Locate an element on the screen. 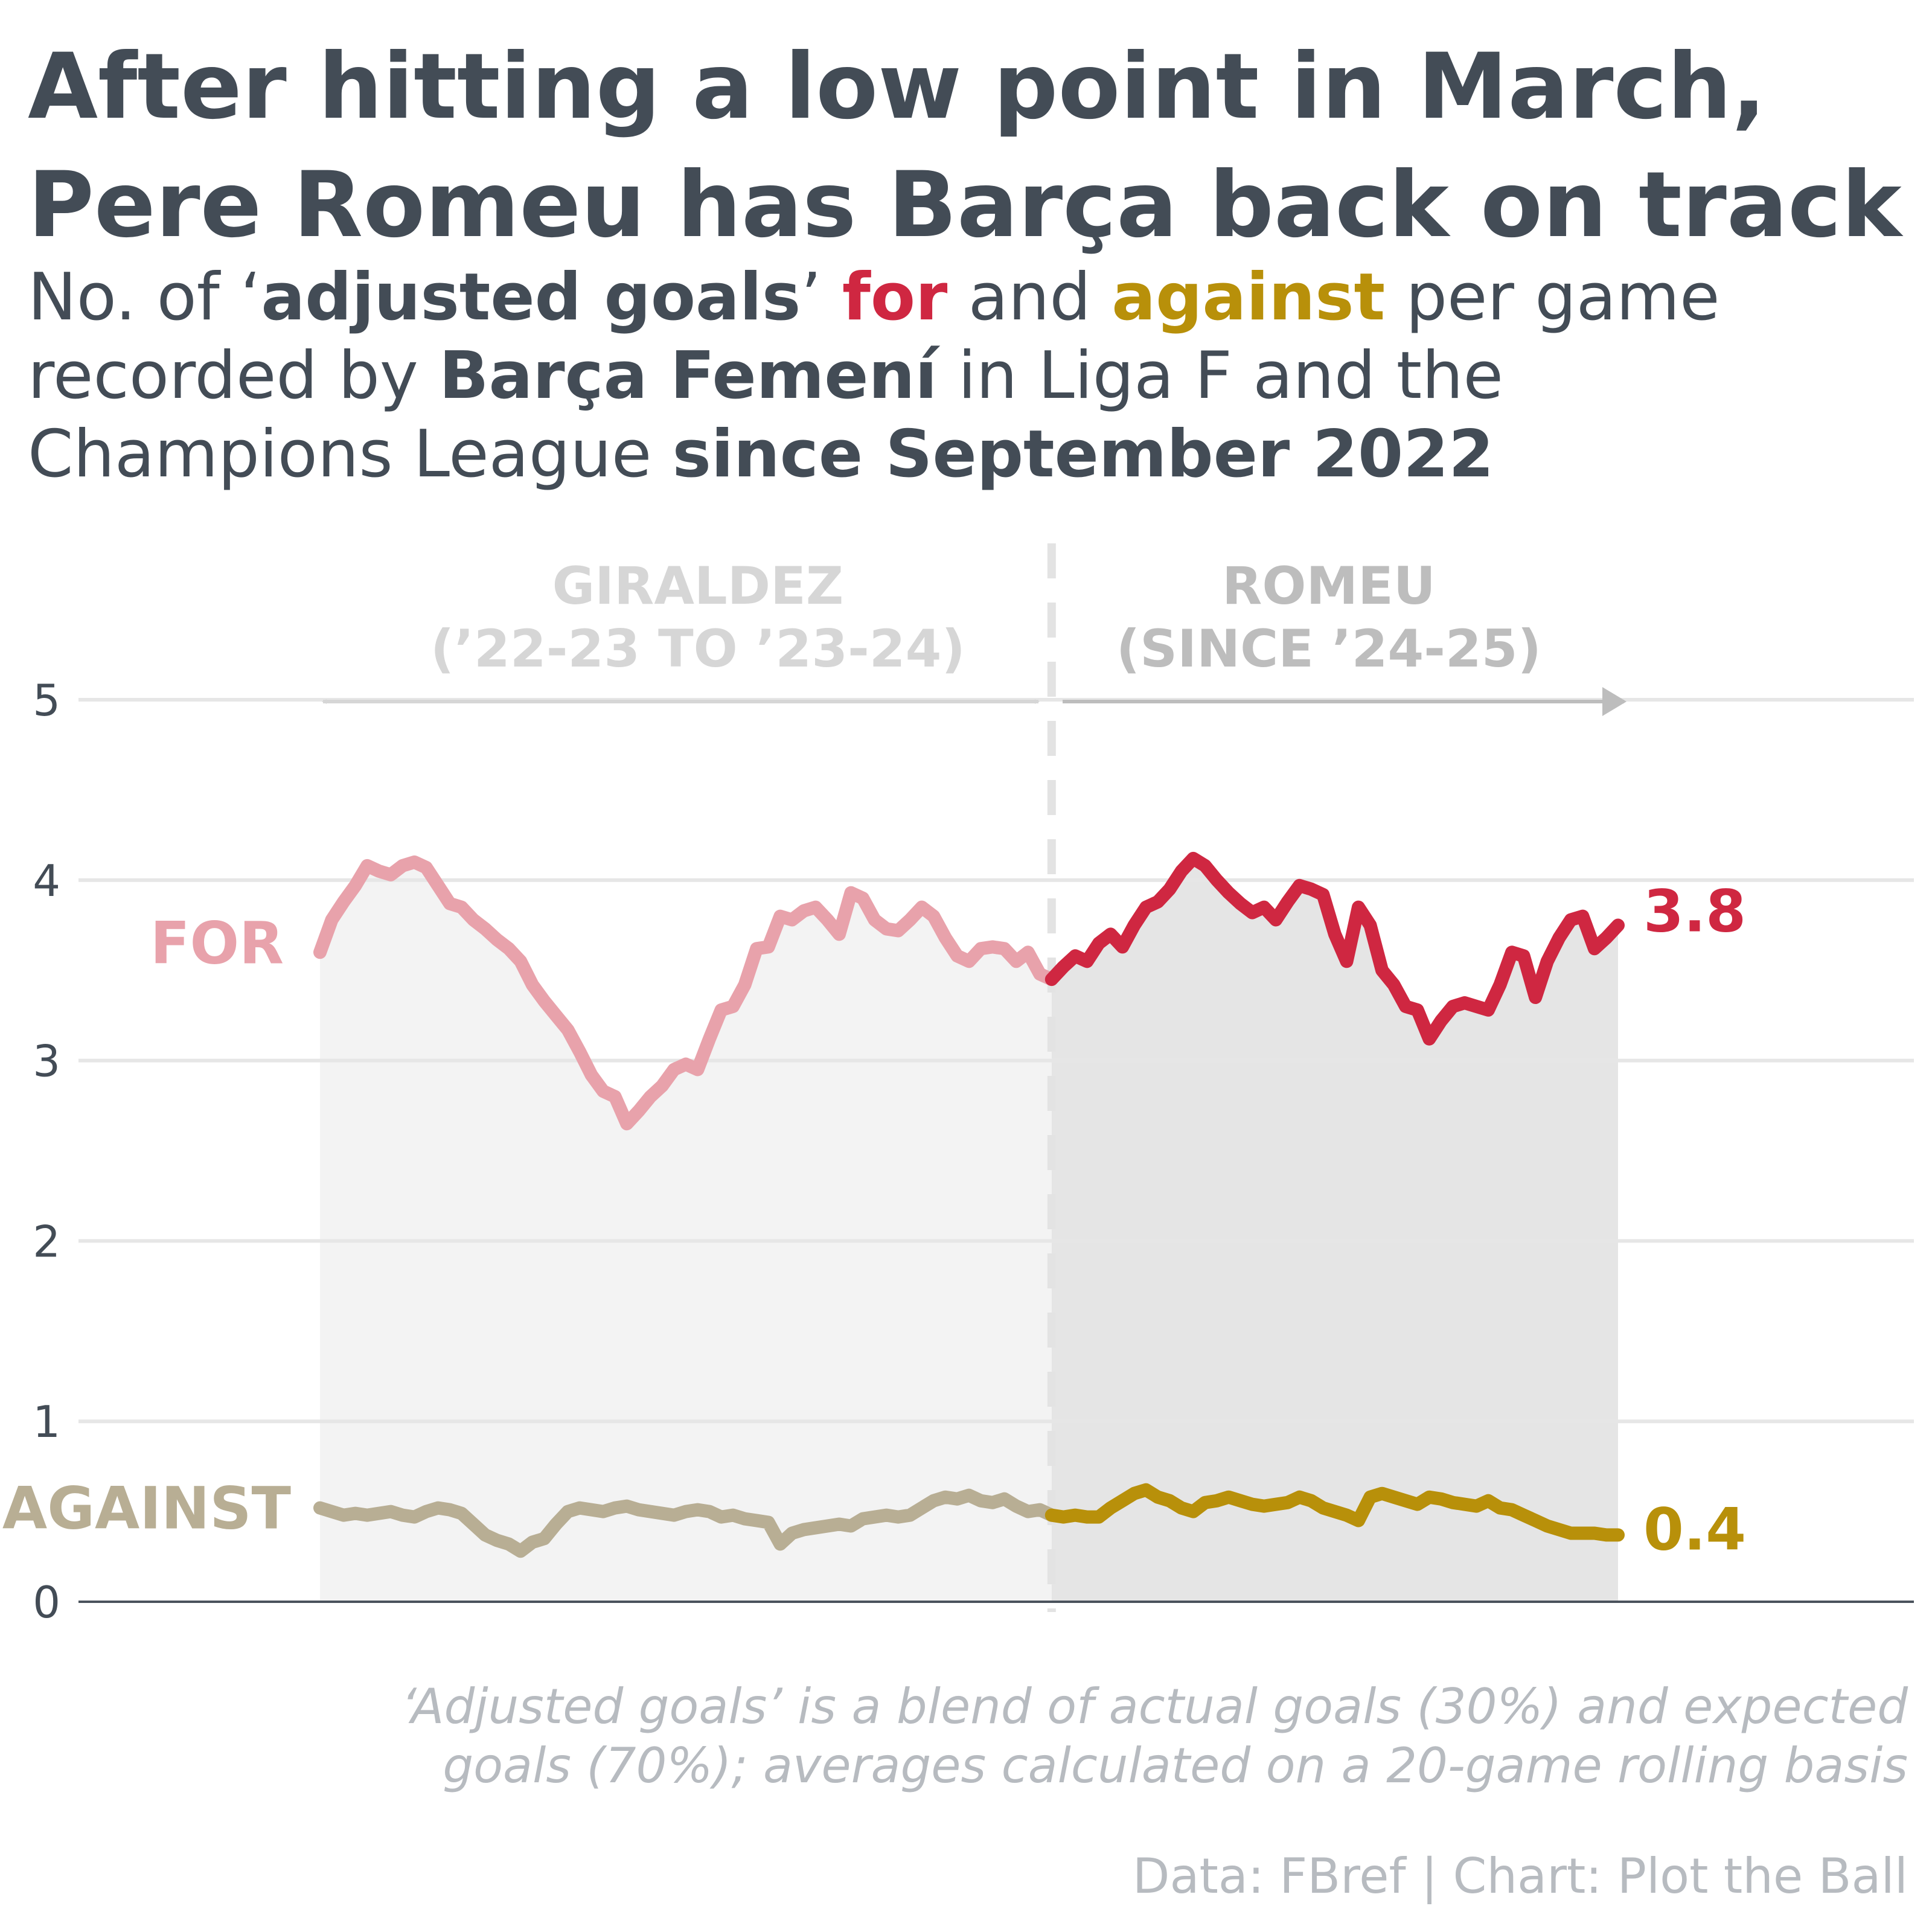 The image size is (1932, 1932). y-tick-label: 5 is located at coordinates (47, 700).